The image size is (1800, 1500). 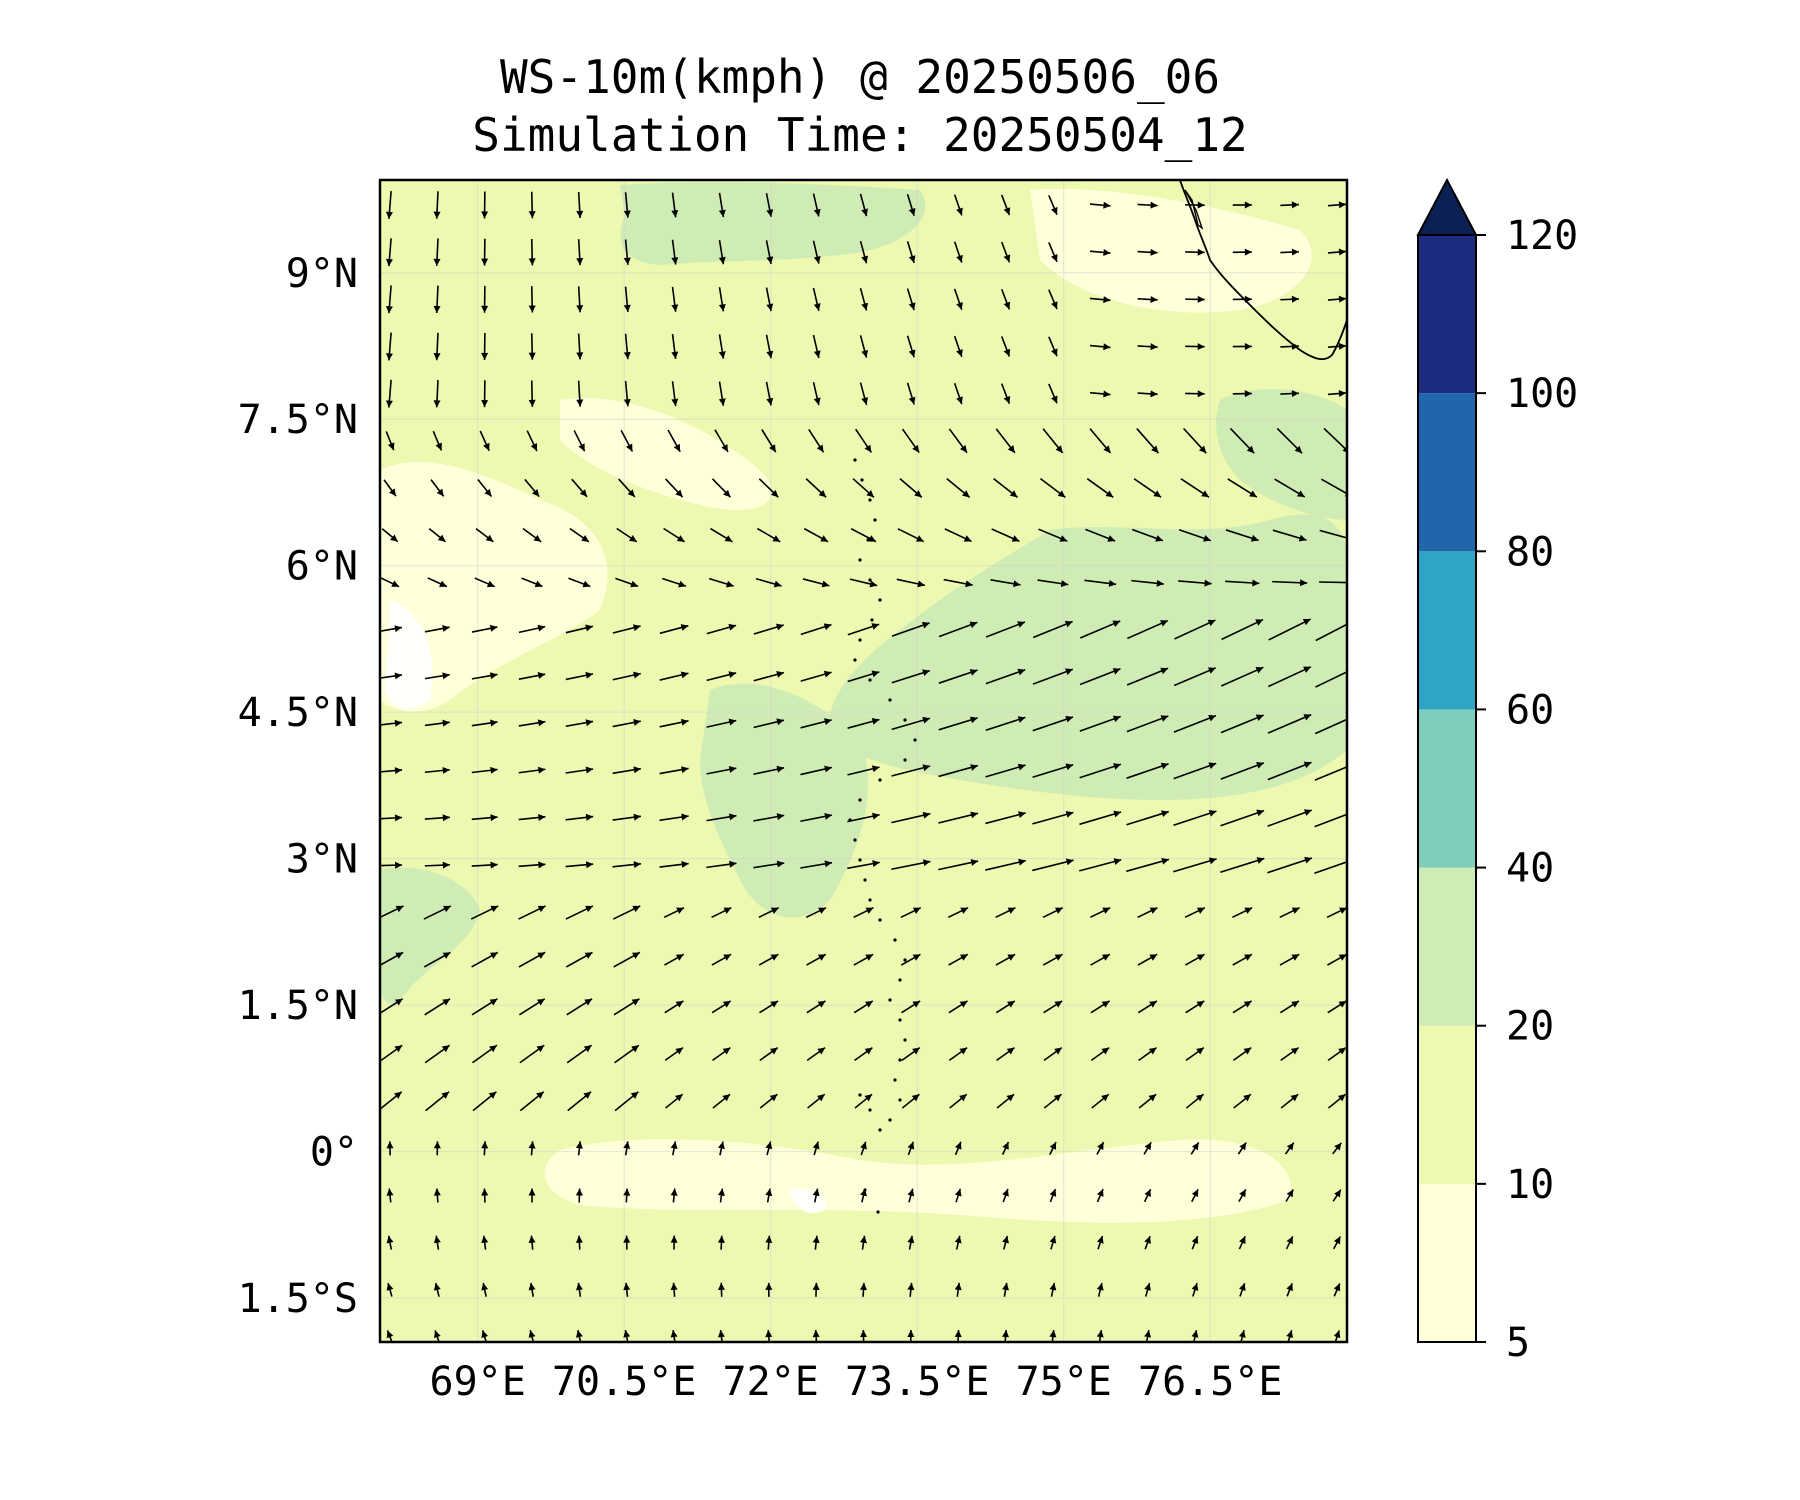 What do you see at coordinates (882, 836) in the screenshot?
I see `maldives-atolls` at bounding box center [882, 836].